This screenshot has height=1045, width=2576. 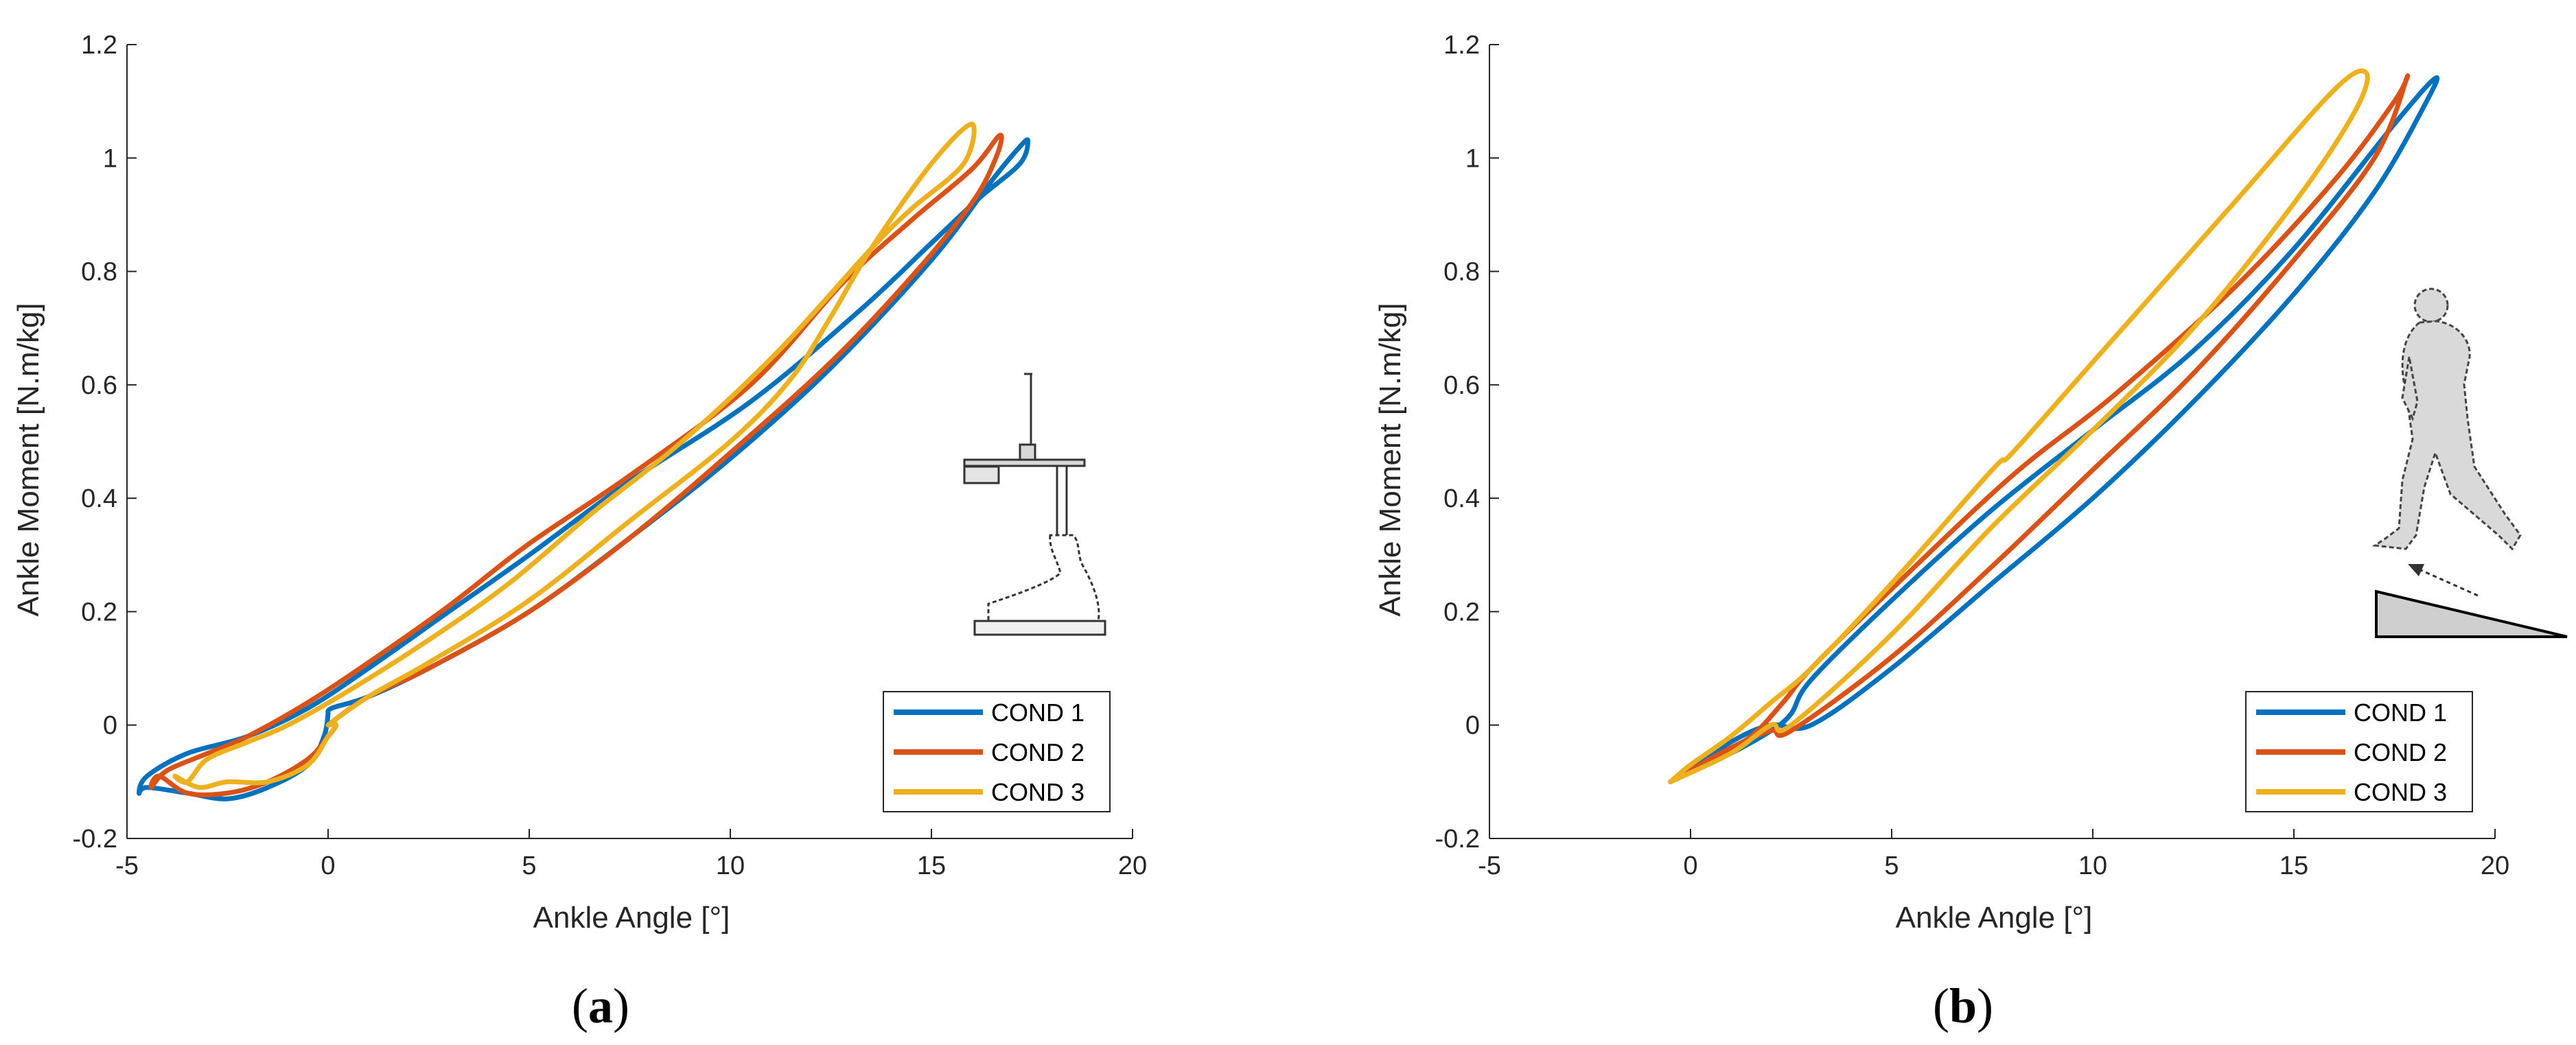 What do you see at coordinates (1994, 918) in the screenshot?
I see `x-axis-title-b: Ankle Angle [°]` at bounding box center [1994, 918].